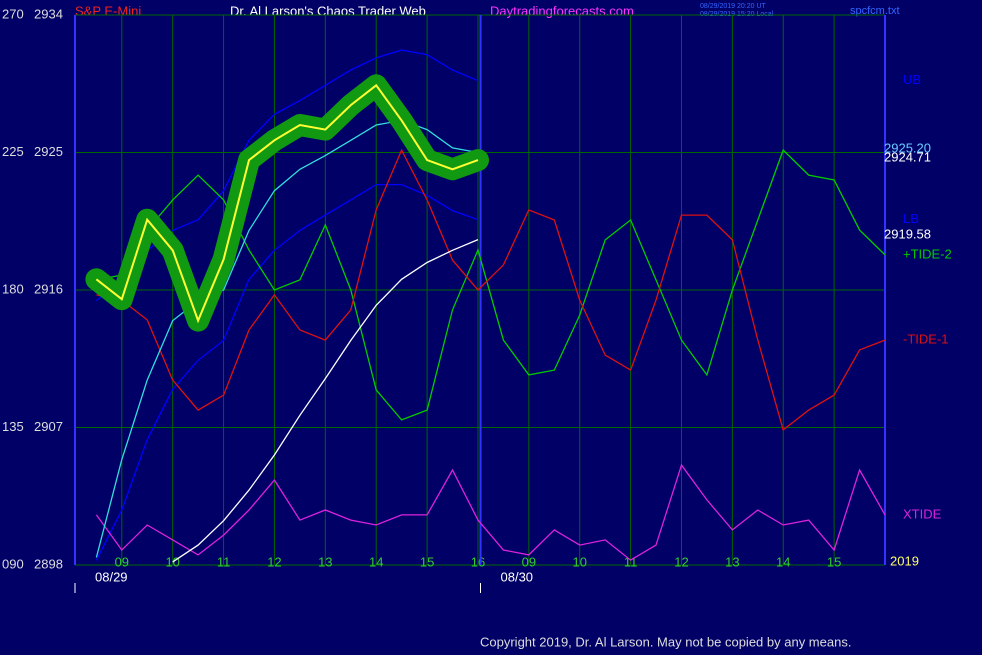  Describe the element at coordinates (875, 11) in the screenshot. I see `filename: spcfcm.txt` at that location.